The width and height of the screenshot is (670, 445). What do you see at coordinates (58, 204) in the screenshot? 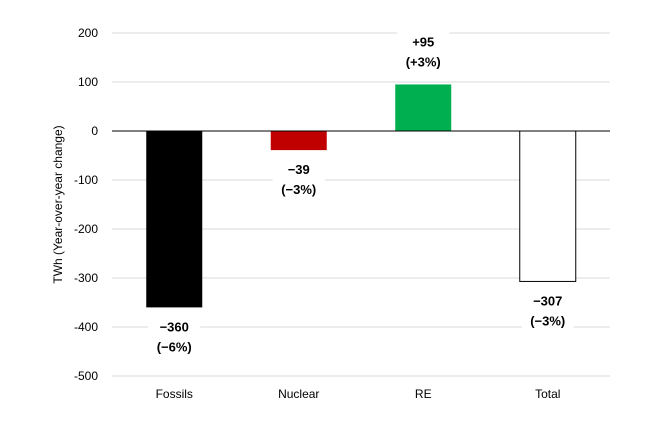
I see `y-axis-label: TWh (Year-over-year change)` at bounding box center [58, 204].